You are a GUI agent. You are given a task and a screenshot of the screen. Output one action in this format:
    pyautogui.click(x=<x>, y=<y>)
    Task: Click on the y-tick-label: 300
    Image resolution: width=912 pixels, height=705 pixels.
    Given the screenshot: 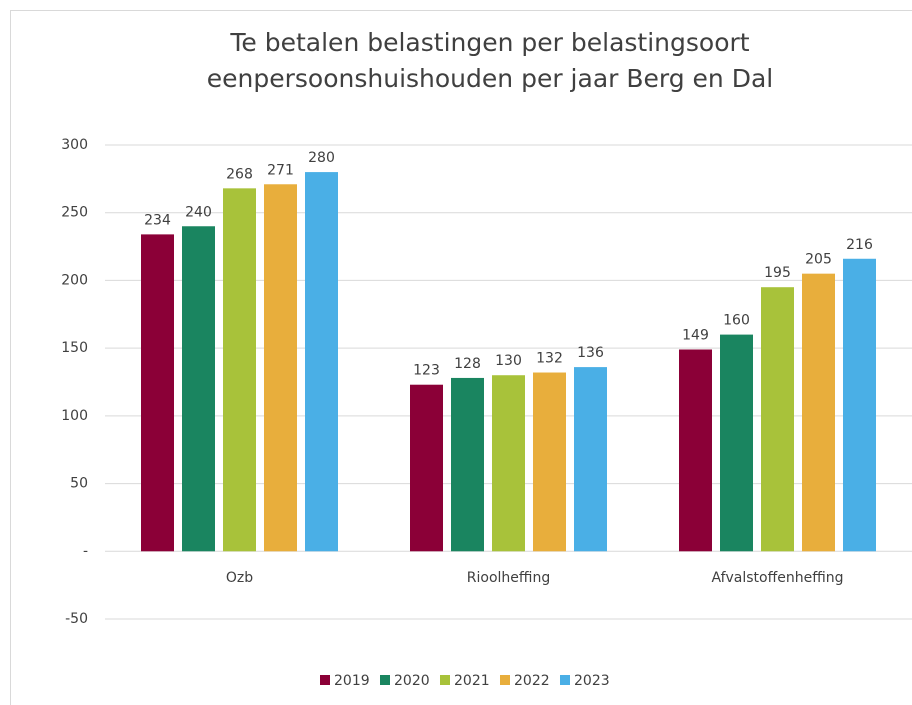 What is the action you would take?
    pyautogui.click(x=74, y=145)
    